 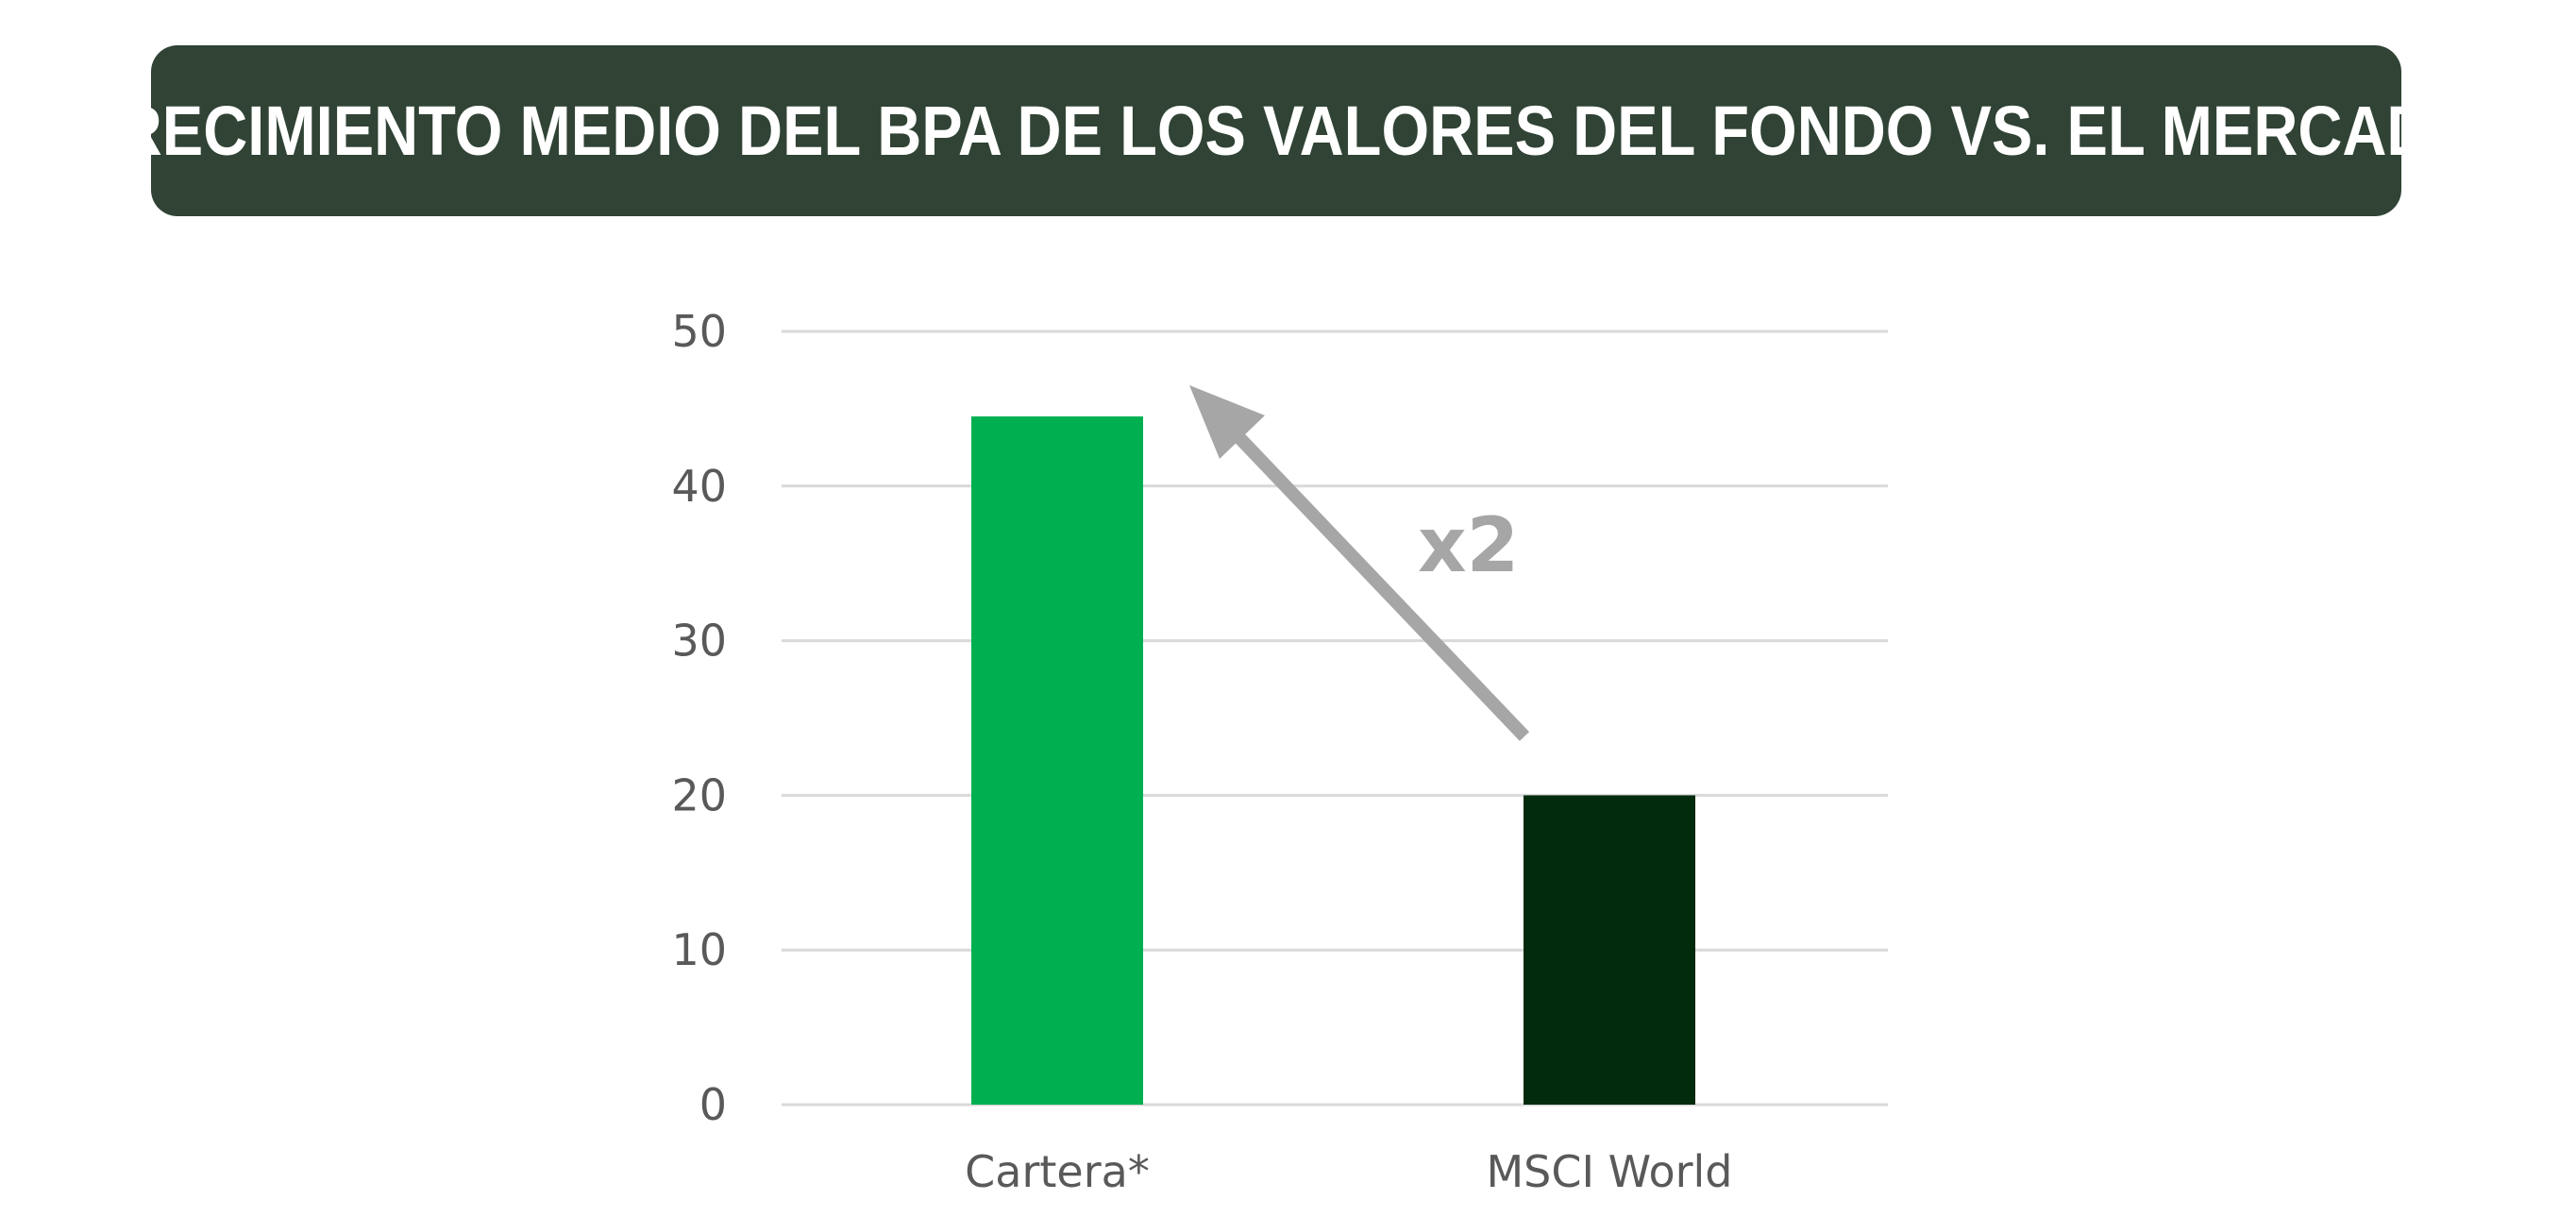 I want to click on y-tick-label: 50, so click(x=699, y=331).